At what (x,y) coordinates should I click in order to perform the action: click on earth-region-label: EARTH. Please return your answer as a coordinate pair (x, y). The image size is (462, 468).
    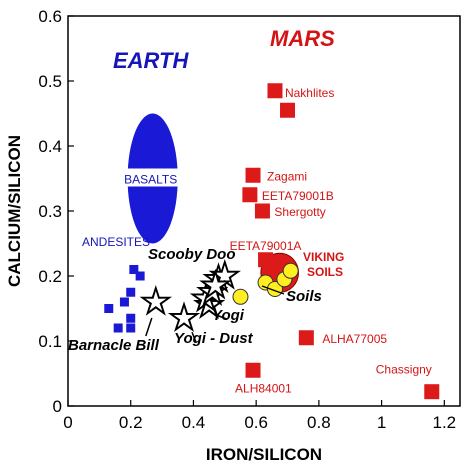
    Looking at the image, I should click on (151, 60).